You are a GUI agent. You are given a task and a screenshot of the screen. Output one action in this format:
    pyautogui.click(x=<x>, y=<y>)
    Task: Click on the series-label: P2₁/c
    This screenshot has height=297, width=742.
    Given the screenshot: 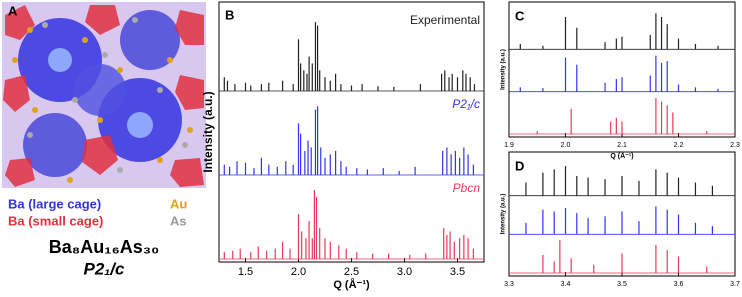 What is the action you would take?
    pyautogui.click(x=466, y=104)
    